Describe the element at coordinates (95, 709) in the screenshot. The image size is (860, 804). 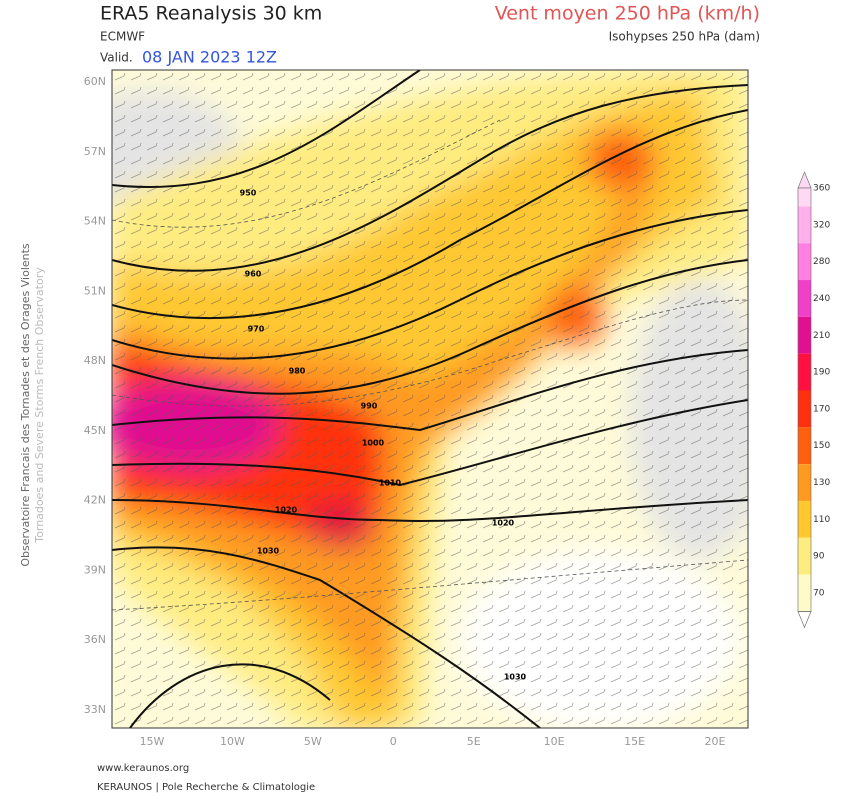
I see `lat-label: 33N` at that location.